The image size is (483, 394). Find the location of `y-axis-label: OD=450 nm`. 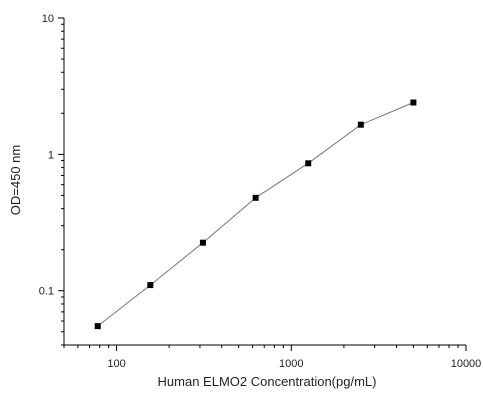

y-axis-label: OD=450 nm is located at coordinates (15, 180).